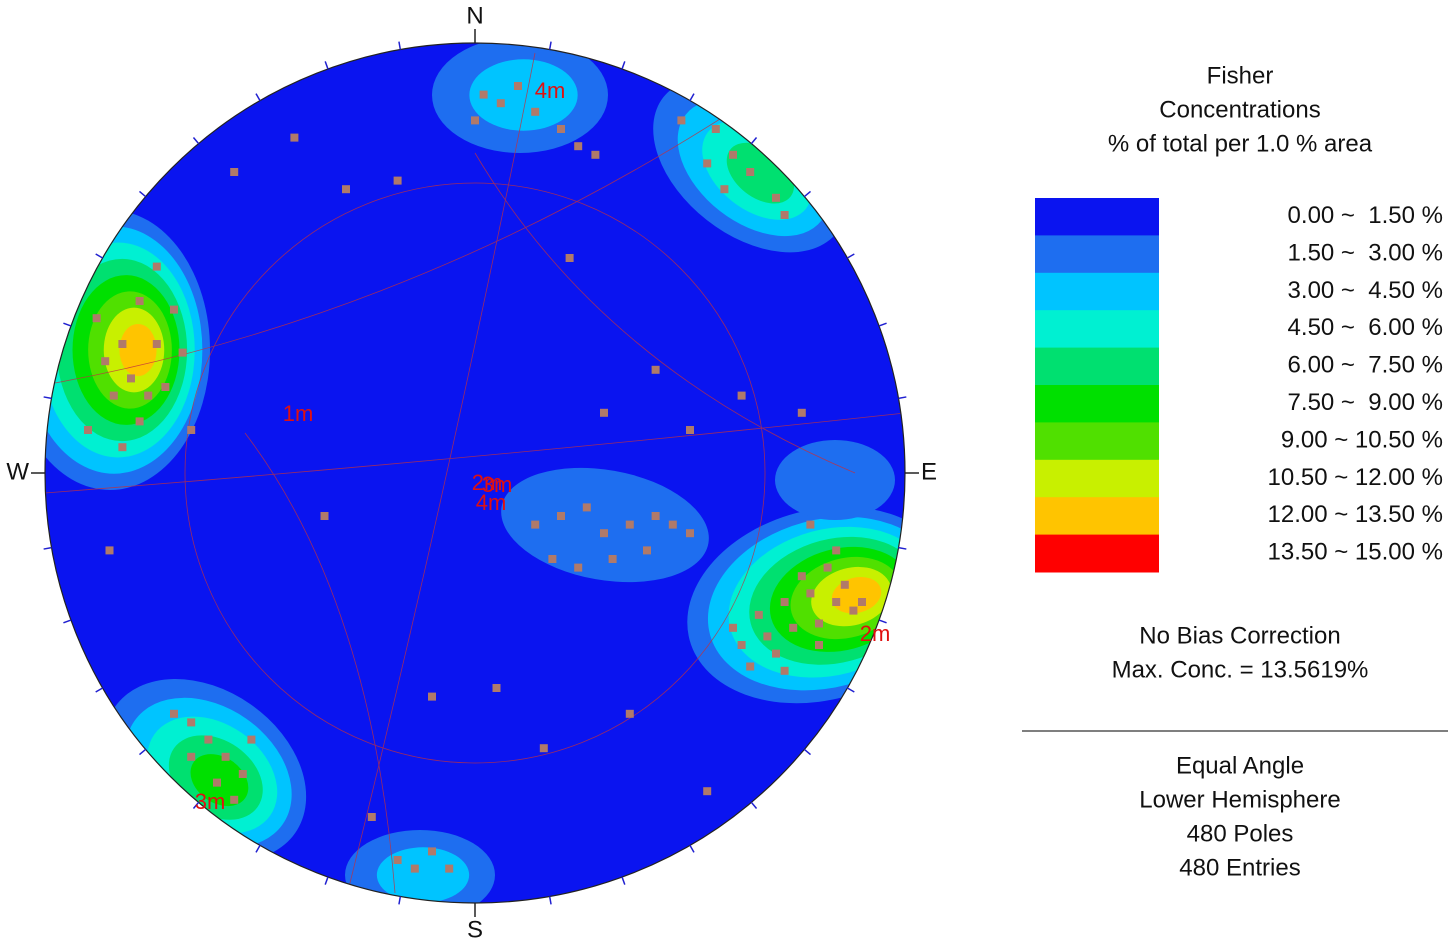 Image resolution: width=1450 pixels, height=945 pixels. I want to click on legend-label: 10.50 ~ 12.00 %, so click(1355, 477).